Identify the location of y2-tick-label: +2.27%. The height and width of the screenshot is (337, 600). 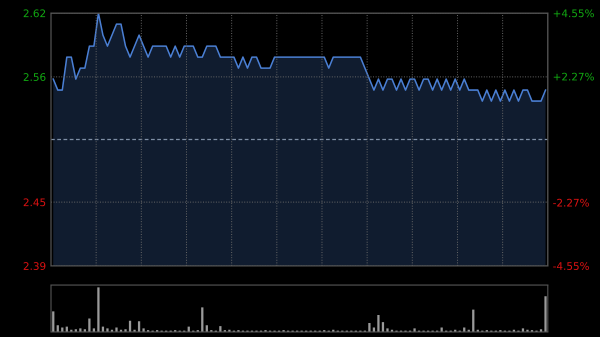
(574, 76).